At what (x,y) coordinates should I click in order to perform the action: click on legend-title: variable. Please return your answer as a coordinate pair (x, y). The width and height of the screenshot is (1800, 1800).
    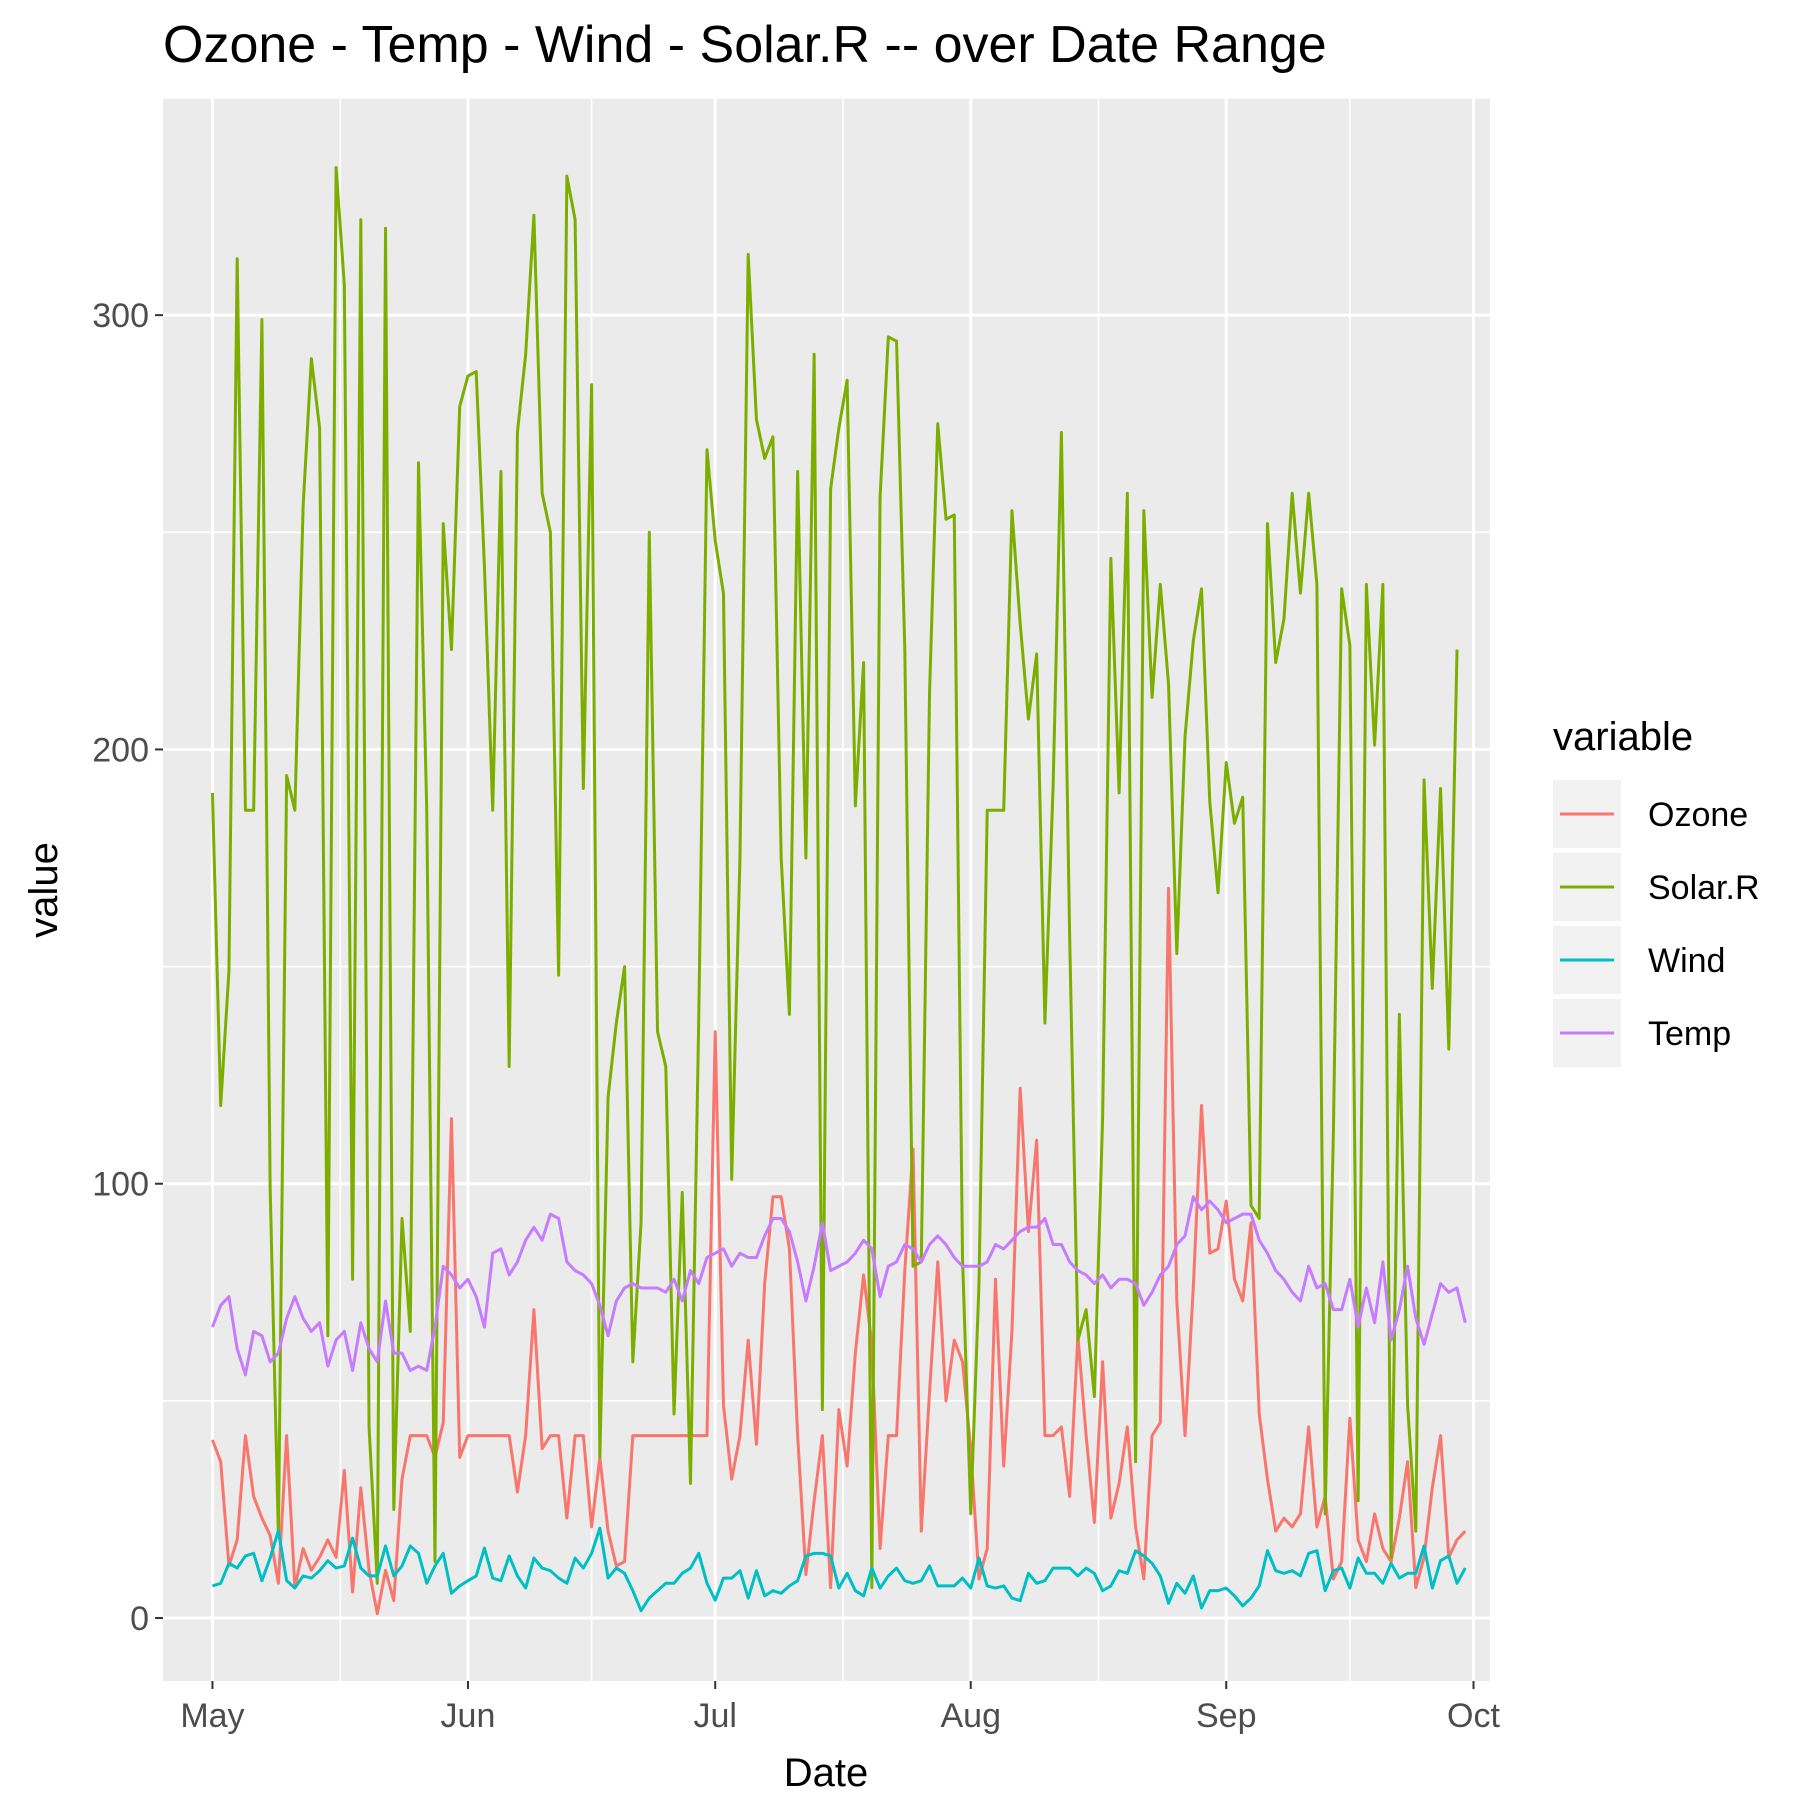
    Looking at the image, I should click on (1623, 737).